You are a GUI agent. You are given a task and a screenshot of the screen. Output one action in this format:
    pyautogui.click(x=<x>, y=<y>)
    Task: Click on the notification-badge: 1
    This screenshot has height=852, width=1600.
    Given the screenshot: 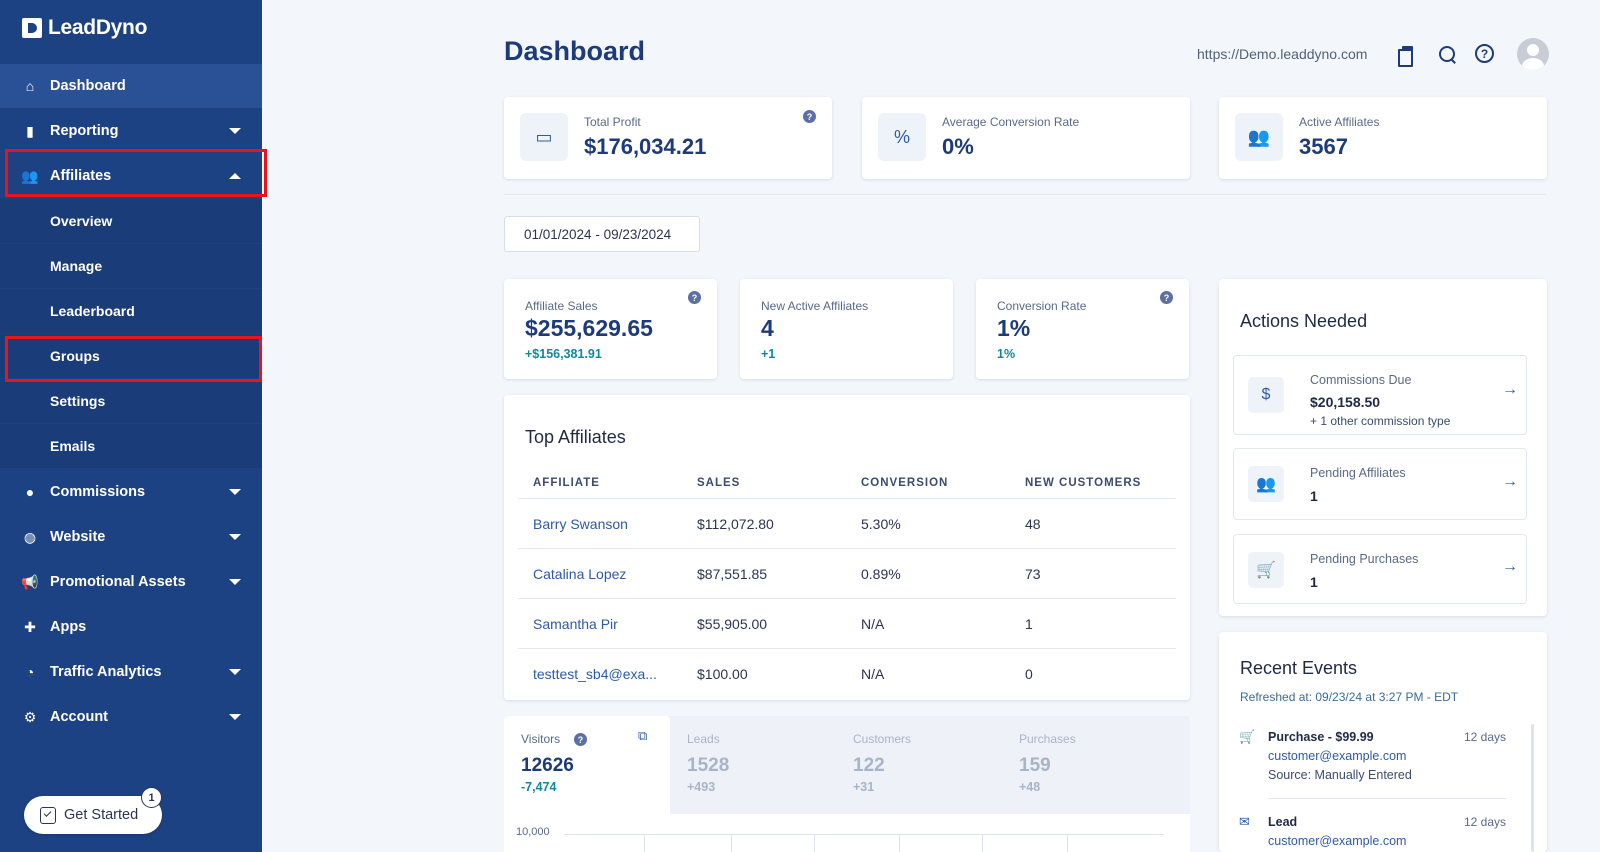 What is the action you would take?
    pyautogui.click(x=151, y=797)
    